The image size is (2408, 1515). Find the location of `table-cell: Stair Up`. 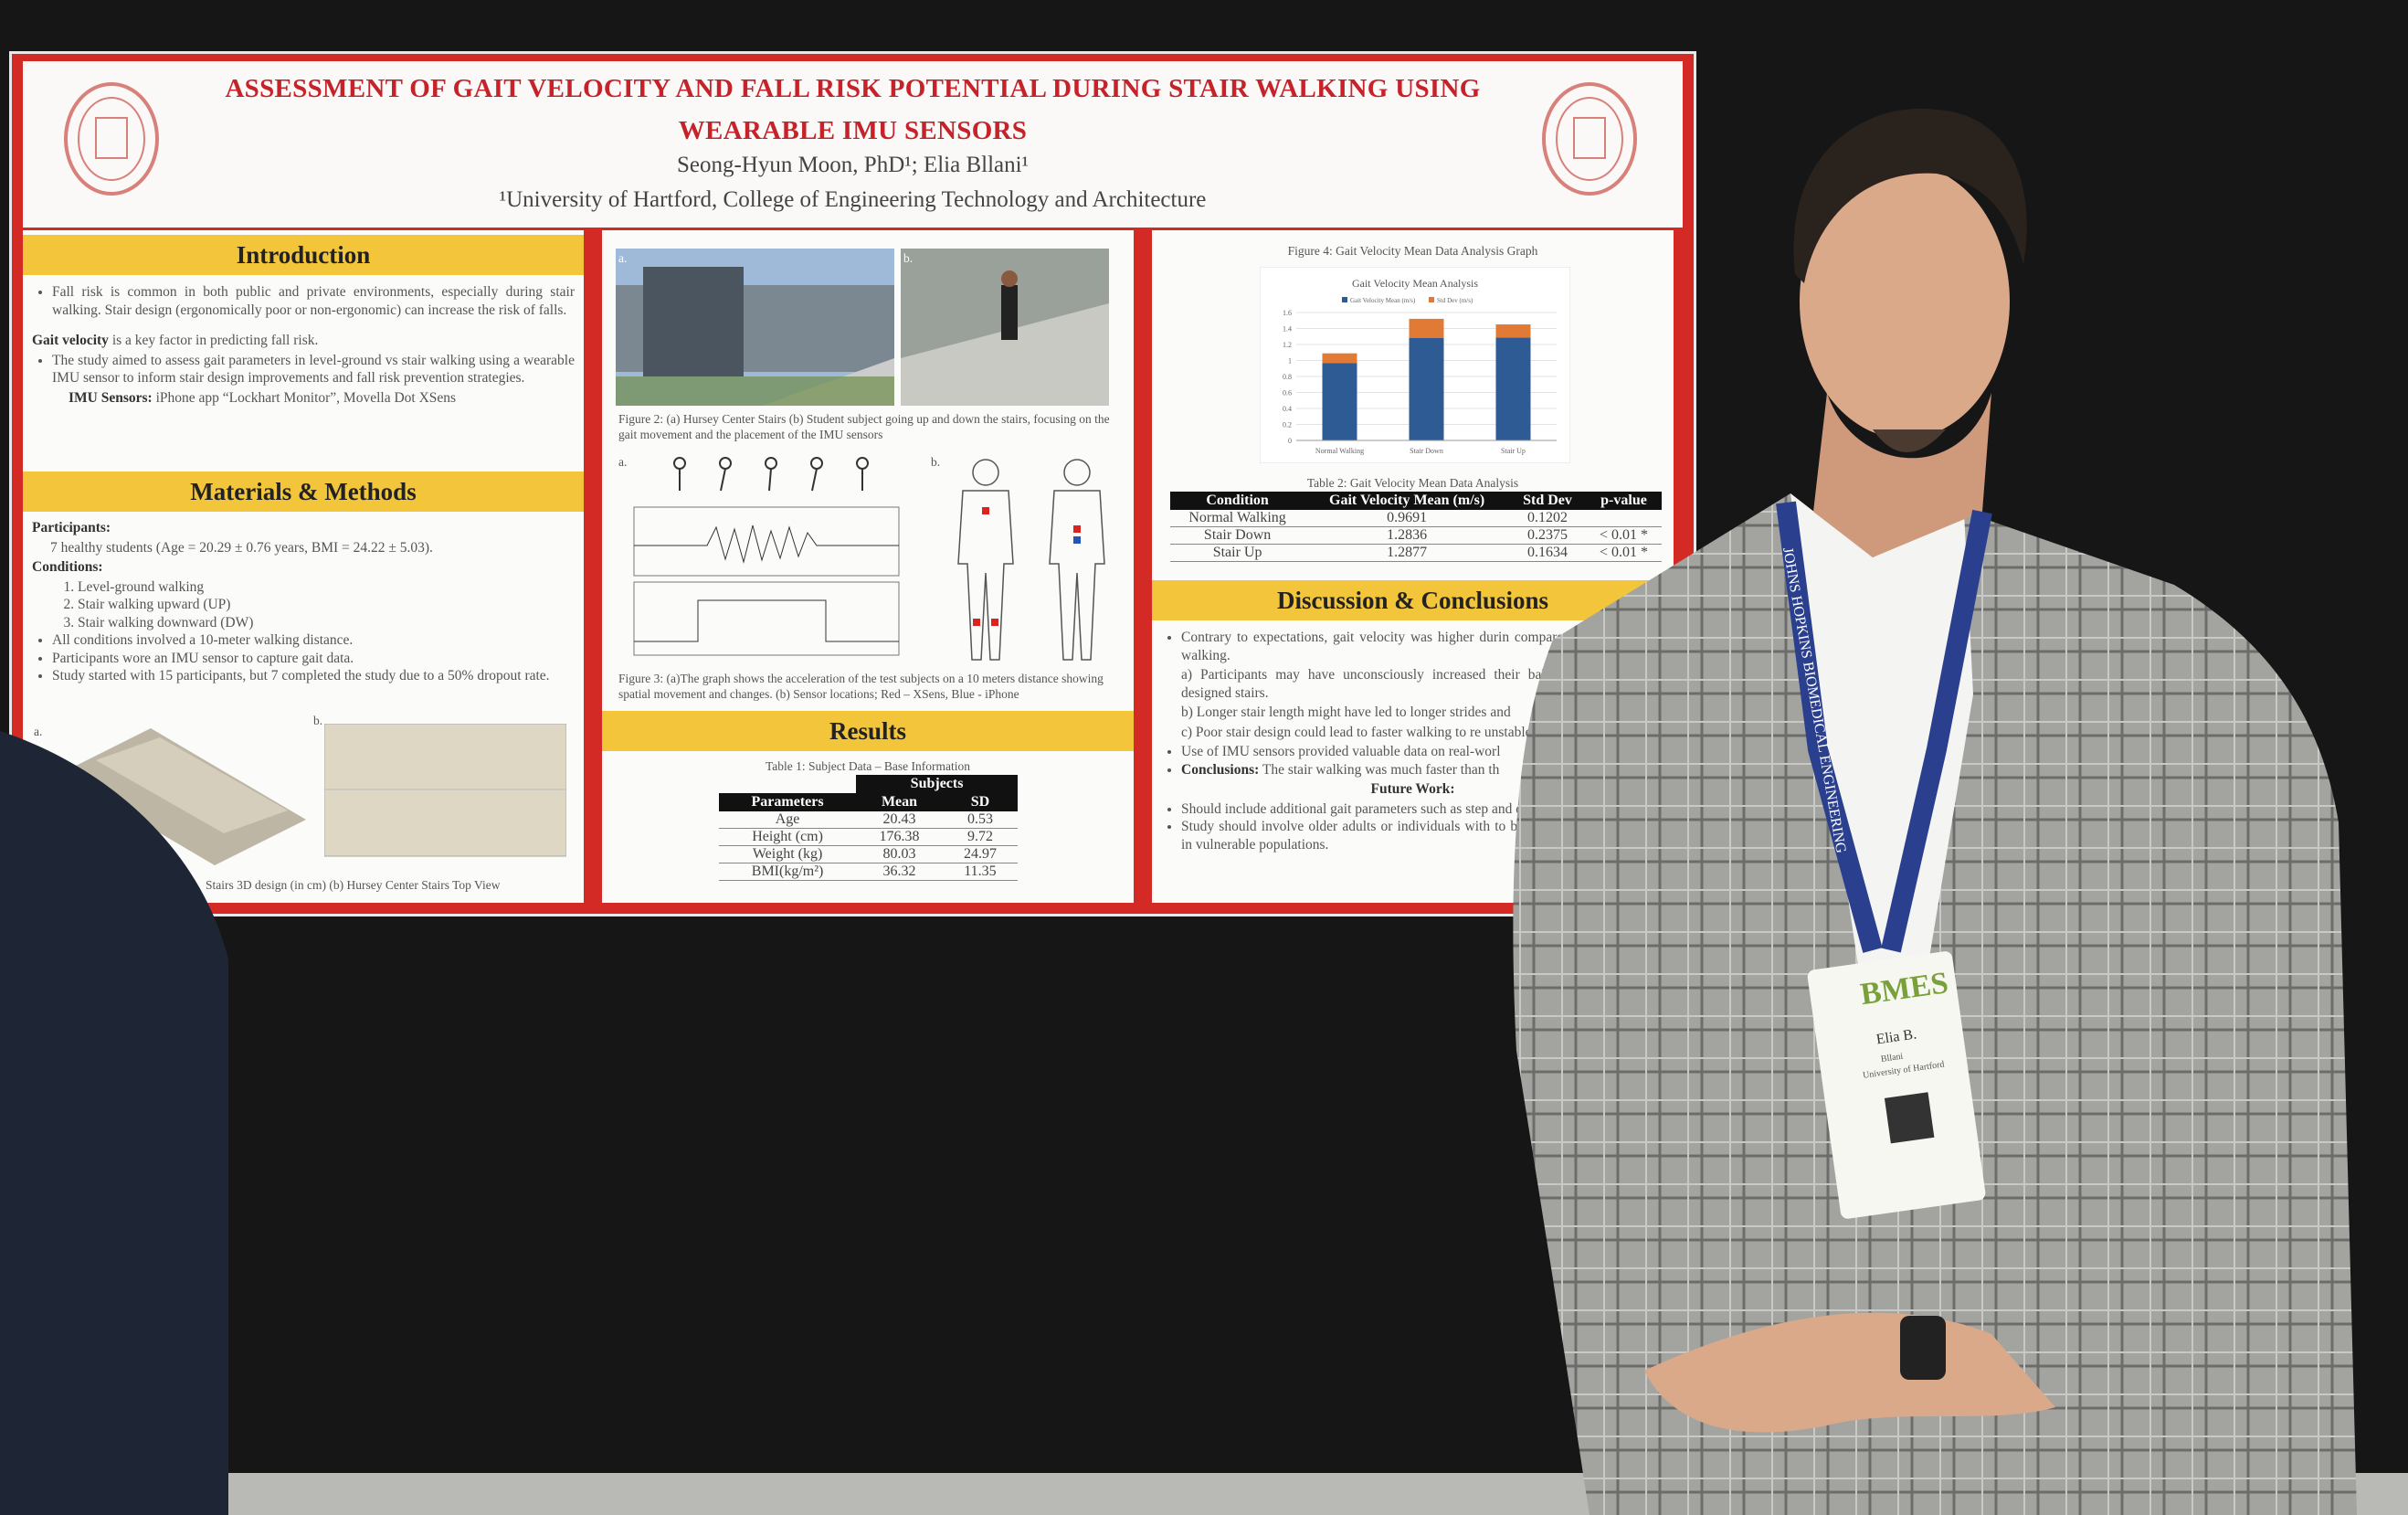

table-cell: Stair Up is located at coordinates (1237, 553).